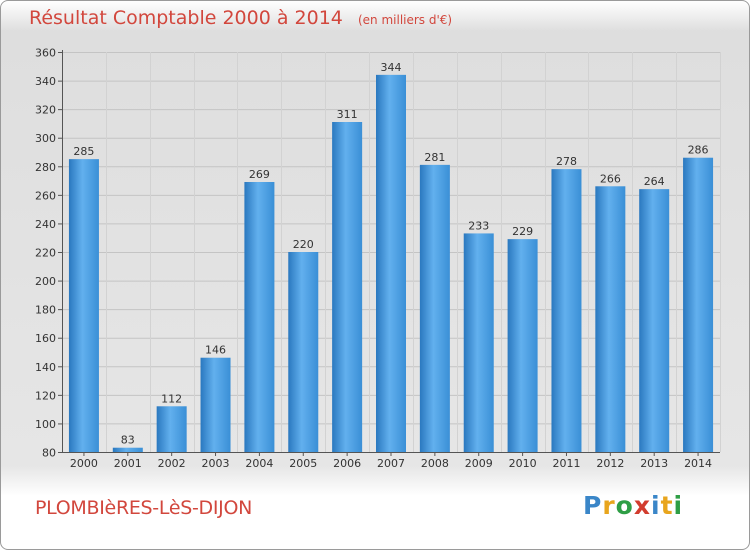  I want to click on y-tick-label: 100, so click(45, 424).